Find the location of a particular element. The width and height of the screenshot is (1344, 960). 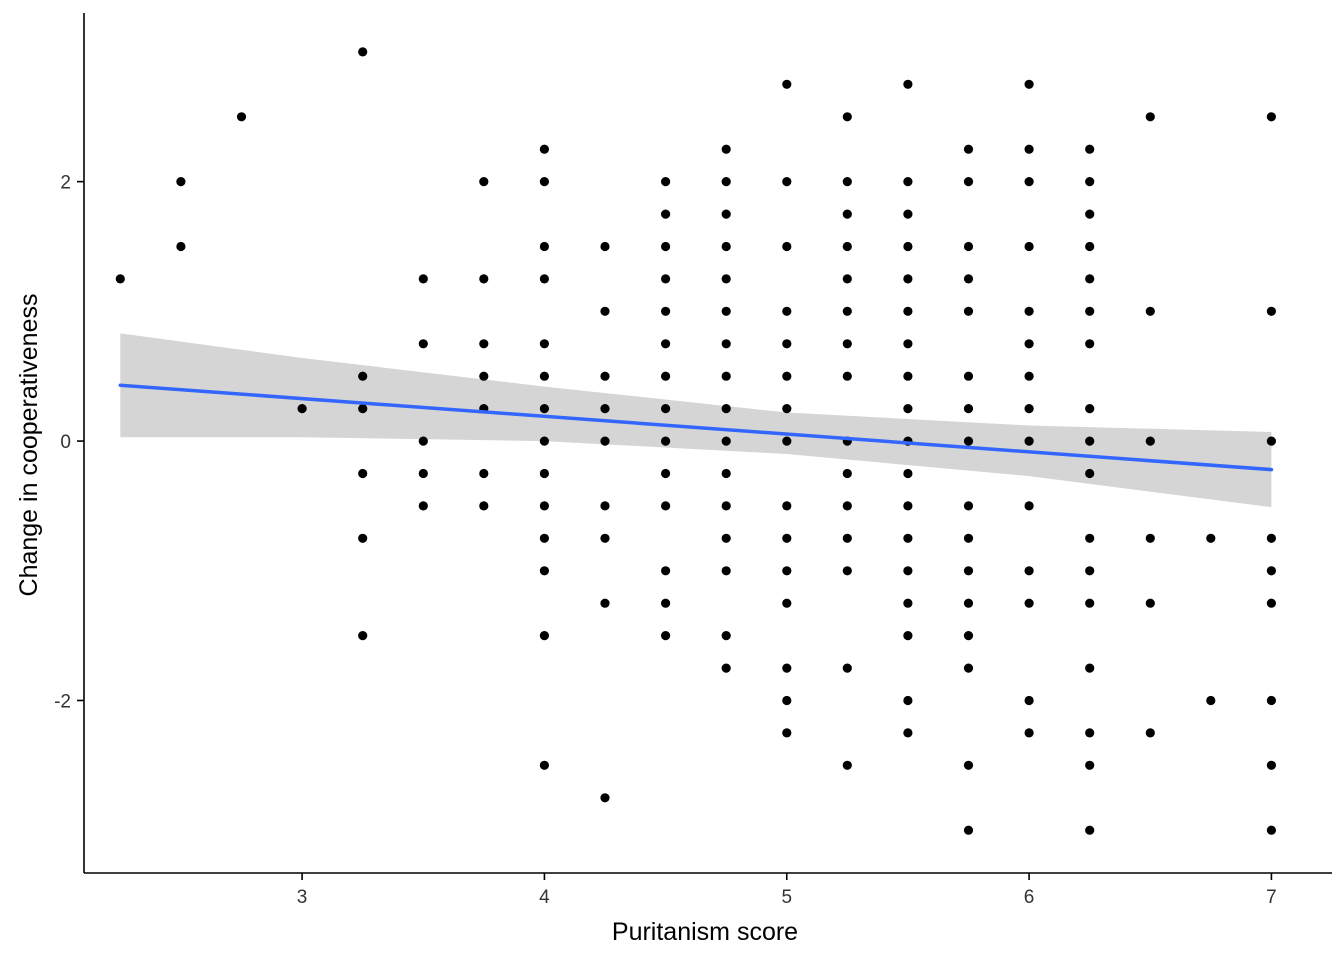

trend-line is located at coordinates (696, 427).